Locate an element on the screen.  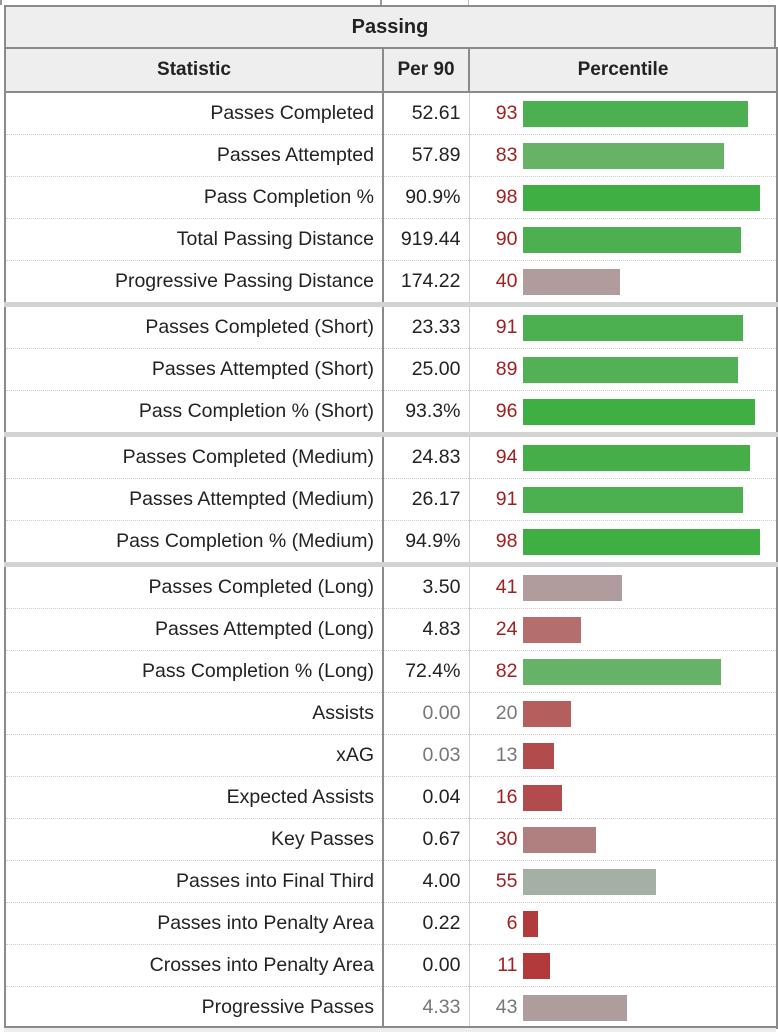
stat-name: Expected Assists is located at coordinates (194, 797).